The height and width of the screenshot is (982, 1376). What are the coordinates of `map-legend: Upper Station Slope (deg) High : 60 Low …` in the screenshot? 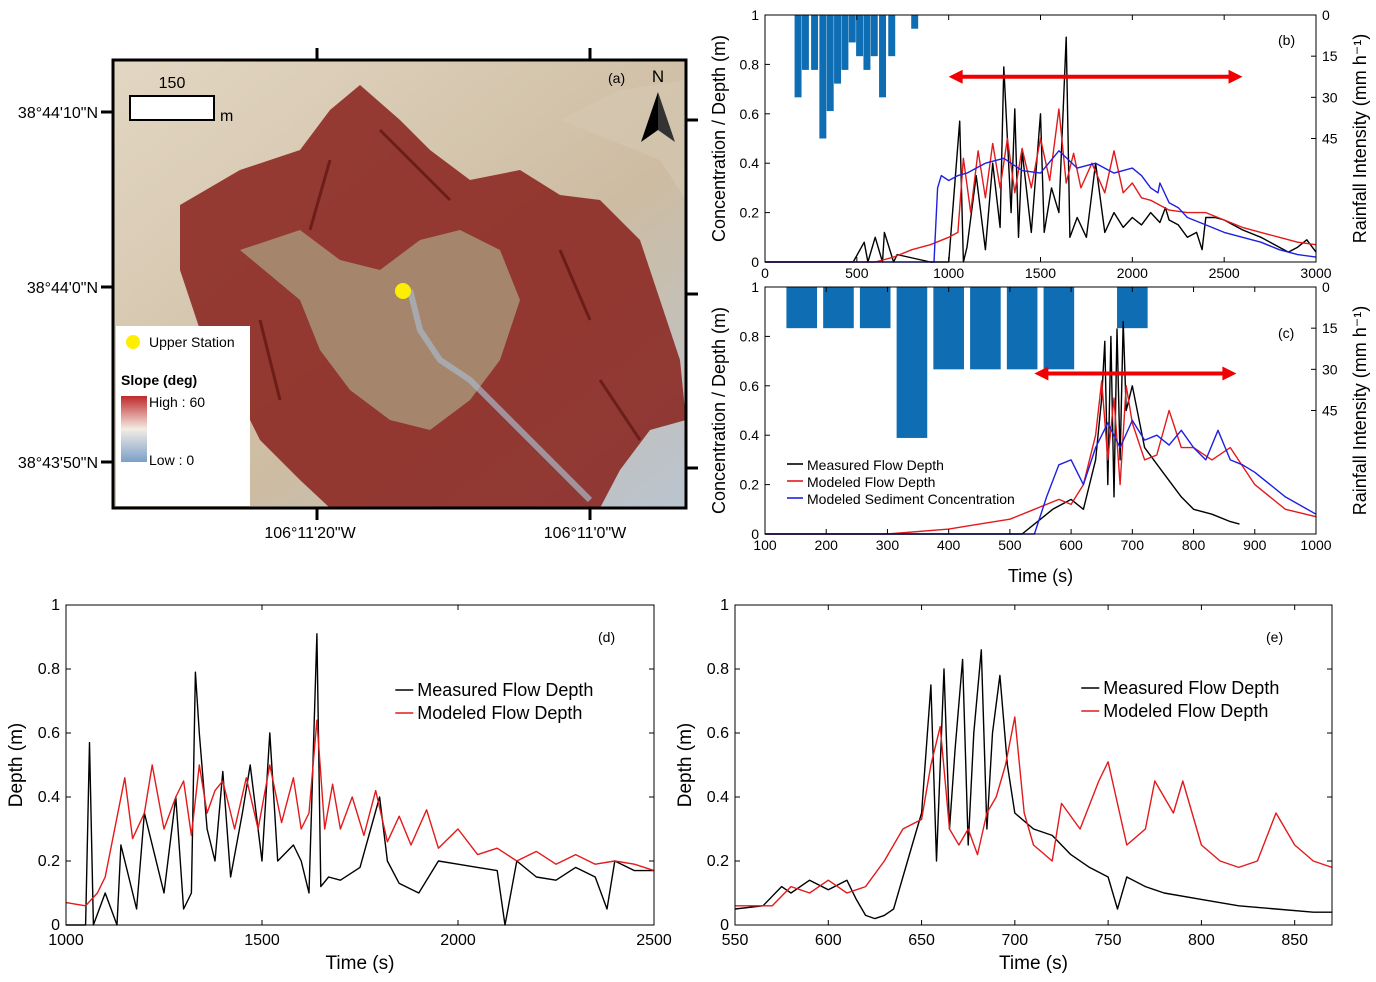 It's located at (183, 416).